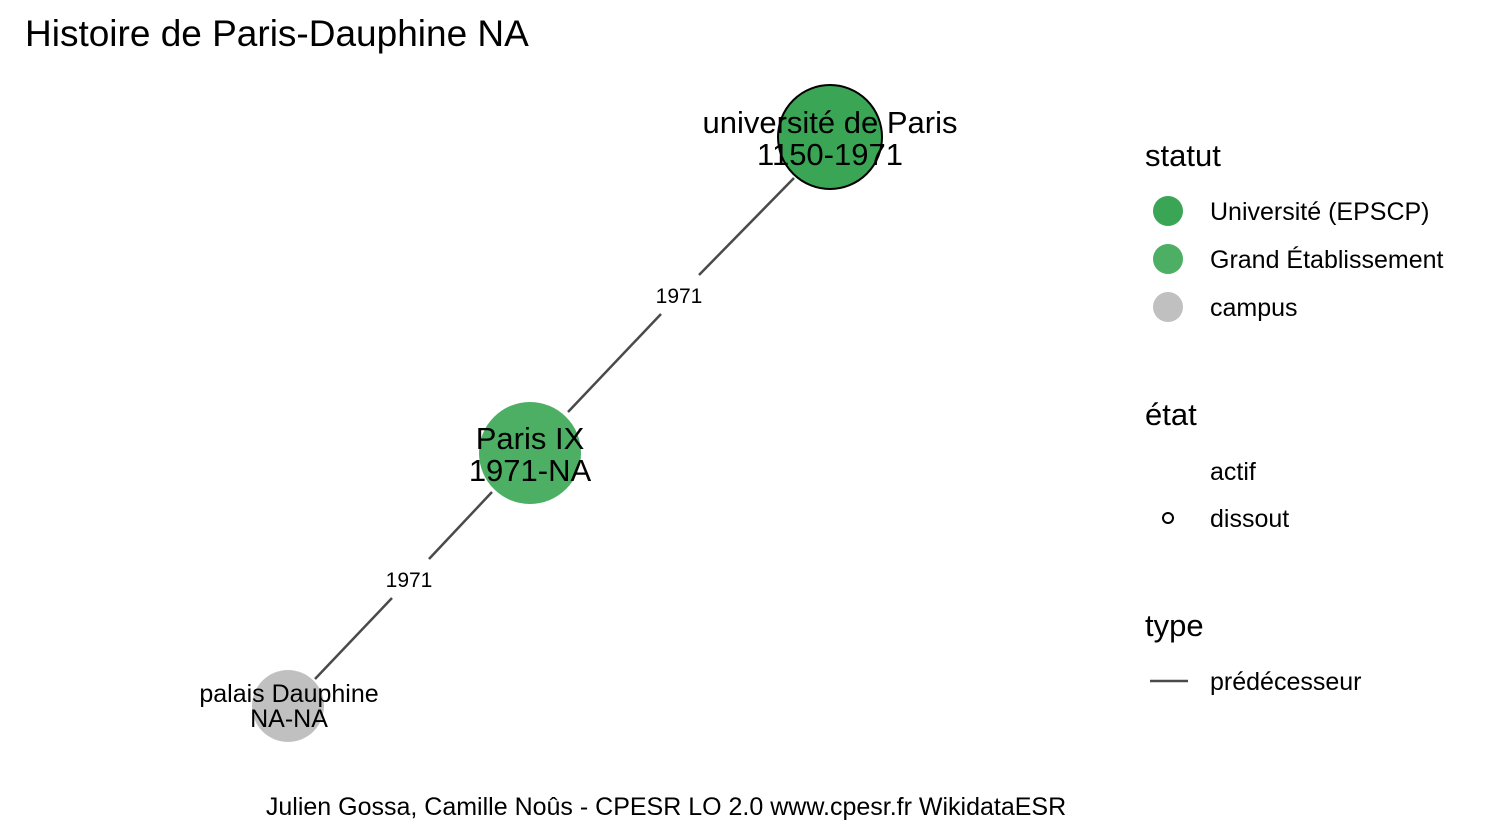  I want to click on node-label-name: université de Paris, so click(829, 122).